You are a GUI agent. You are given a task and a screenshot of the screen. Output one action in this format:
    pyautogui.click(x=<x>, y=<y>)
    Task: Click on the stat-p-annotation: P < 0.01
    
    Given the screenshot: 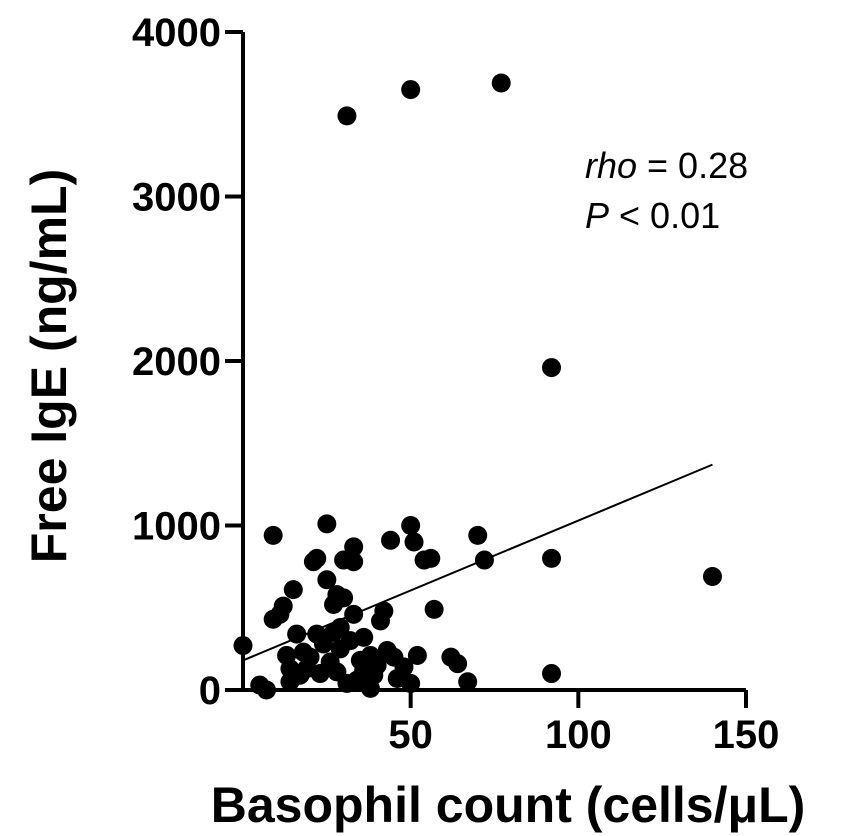 What is the action you would take?
    pyautogui.click(x=652, y=215)
    